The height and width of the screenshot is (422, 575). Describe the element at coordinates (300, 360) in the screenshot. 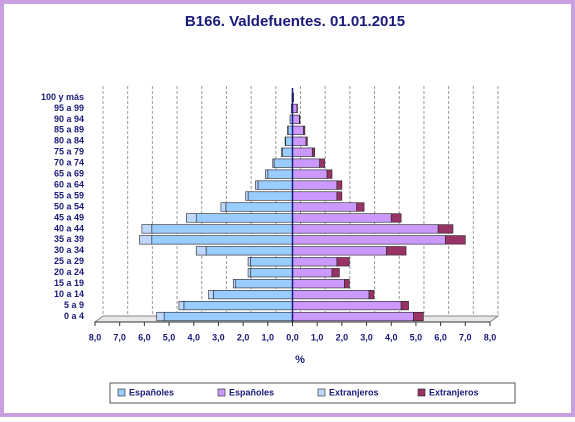

I see `x-axis-label: %` at that location.